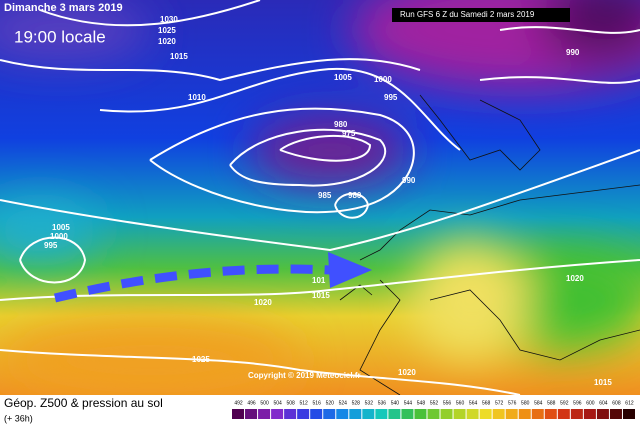 The height and width of the screenshot is (427, 640). I want to click on scale-label: 532, so click(369, 403).